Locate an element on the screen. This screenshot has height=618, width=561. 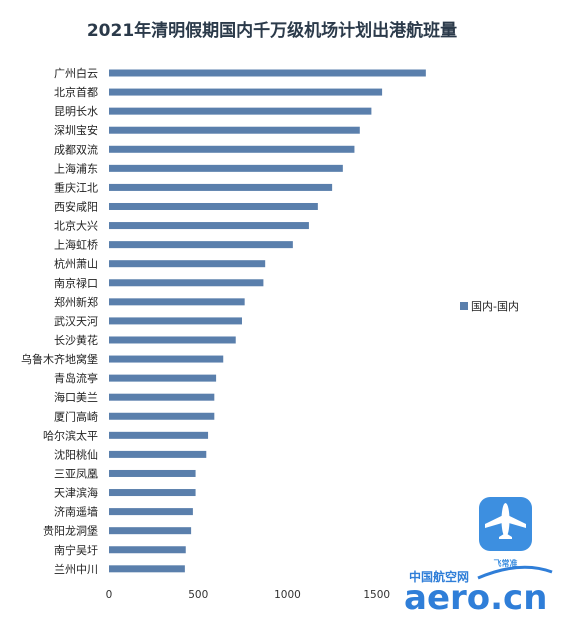
legend-label: 国内-国内 is located at coordinates (495, 306).